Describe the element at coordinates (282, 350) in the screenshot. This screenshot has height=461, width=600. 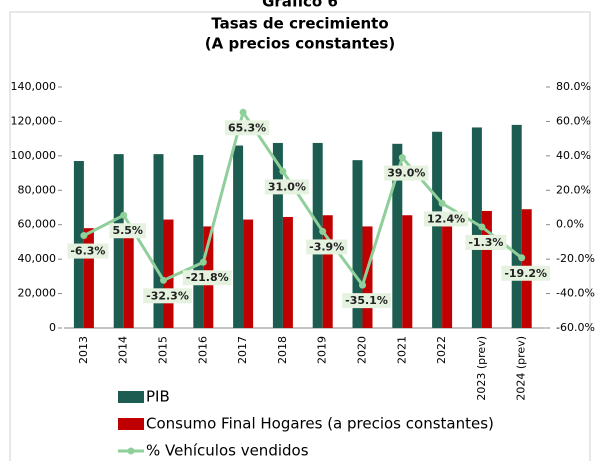
I see `x-tick-label: 2018` at that location.